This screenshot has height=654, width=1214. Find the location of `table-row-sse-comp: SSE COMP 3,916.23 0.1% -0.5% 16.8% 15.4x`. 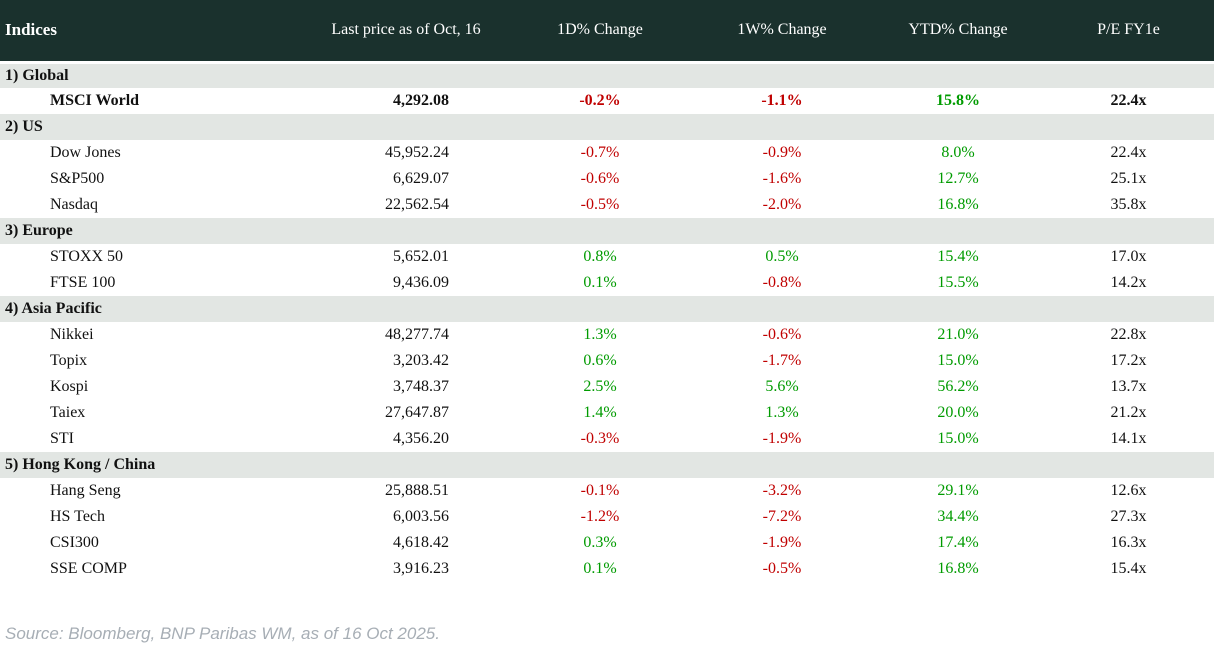

table-row-sse-comp: SSE COMP 3,916.23 0.1% -0.5% 16.8% 15.4x is located at coordinates (607, 569).